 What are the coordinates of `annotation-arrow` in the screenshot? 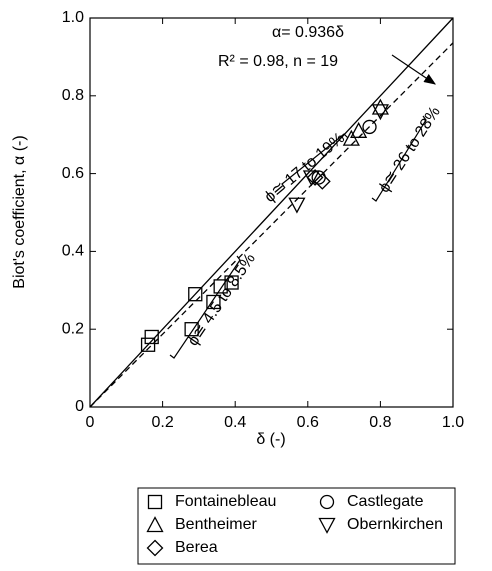 It's located at (413, 69).